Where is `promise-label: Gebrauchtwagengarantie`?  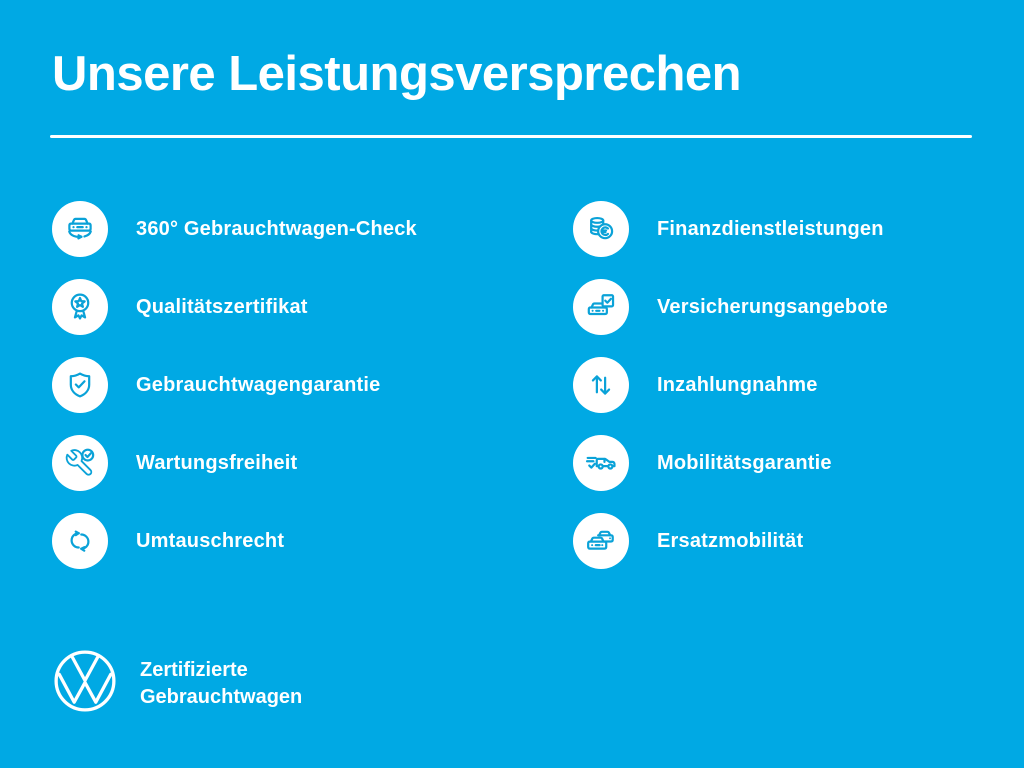 promise-label: Gebrauchtwagengarantie is located at coordinates (258, 384).